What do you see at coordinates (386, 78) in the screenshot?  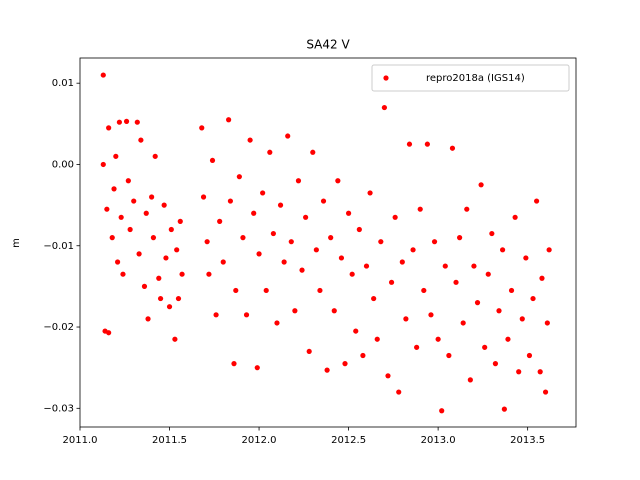 I see `legend-marker` at bounding box center [386, 78].